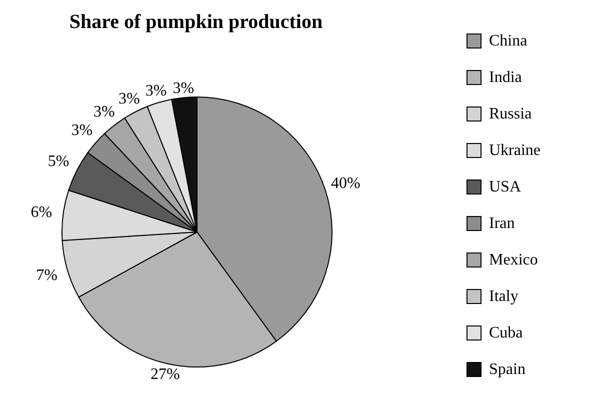 This screenshot has height=415, width=589. Describe the element at coordinates (503, 296) in the screenshot. I see `legend-label: Italy` at that location.